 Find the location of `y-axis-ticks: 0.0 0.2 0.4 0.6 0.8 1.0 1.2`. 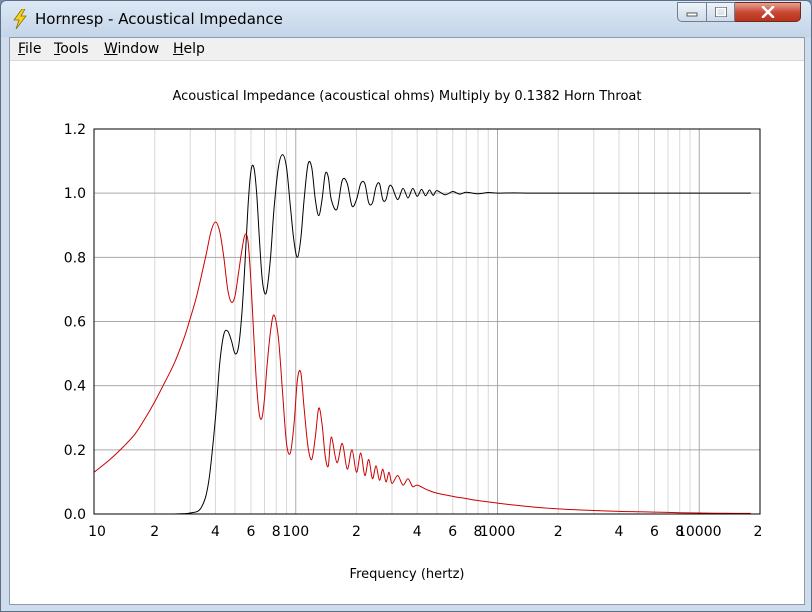

y-axis-ticks: 0.0 0.2 0.4 0.6 0.8 1.0 1.2 is located at coordinates (75, 322).